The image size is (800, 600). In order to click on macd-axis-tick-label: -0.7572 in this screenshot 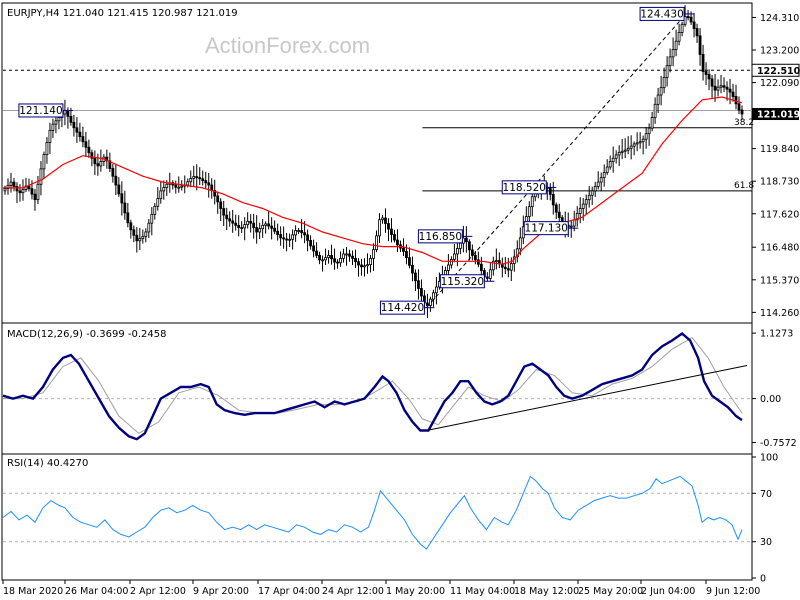, I will do `click(778, 443)`.